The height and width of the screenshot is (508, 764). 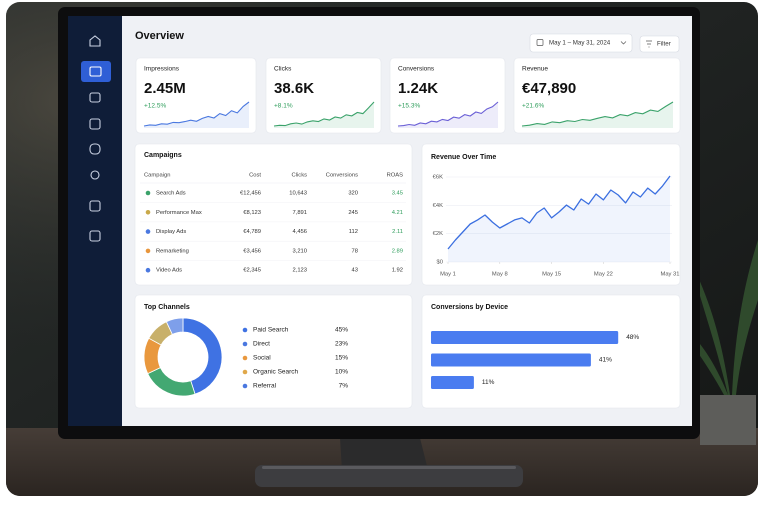 What do you see at coordinates (262, 358) in the screenshot?
I see `legend-label: Social` at bounding box center [262, 358].